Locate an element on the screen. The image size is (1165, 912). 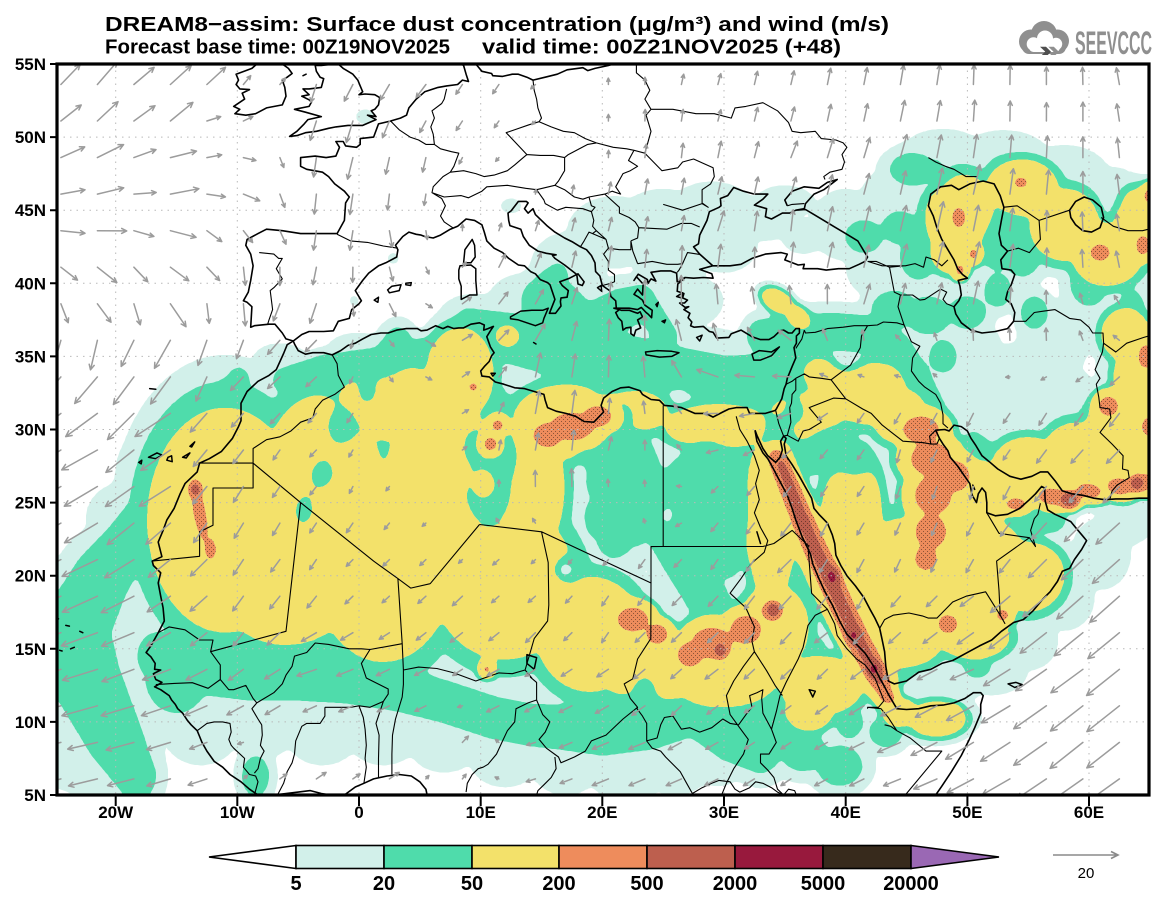
svg-text: 20E is located at coordinates (602, 812).